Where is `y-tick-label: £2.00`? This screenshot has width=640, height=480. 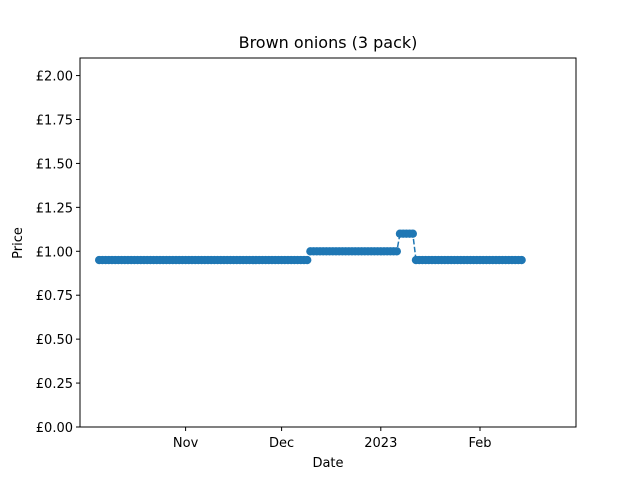 y-tick-label: £2.00 is located at coordinates (54, 77).